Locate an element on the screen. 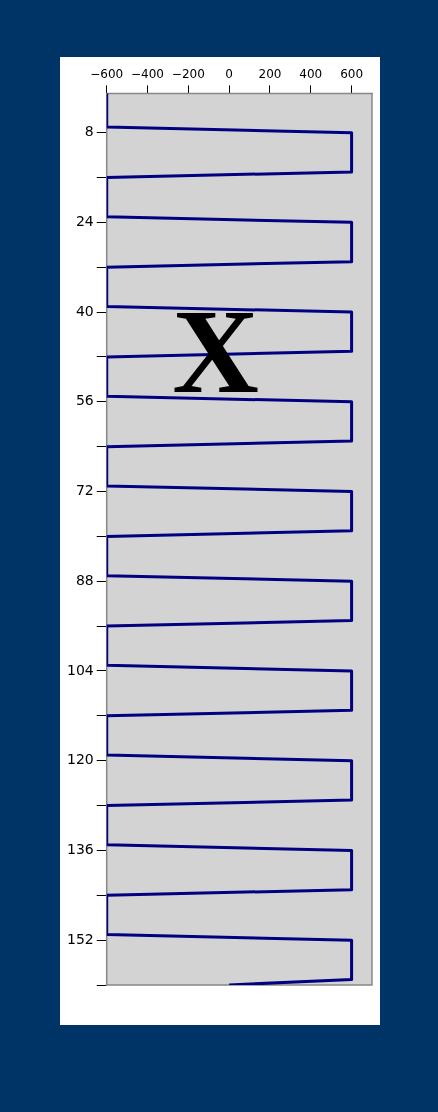 The width and height of the screenshot is (438, 1112). x-tick-label: 0 is located at coordinates (229, 74).